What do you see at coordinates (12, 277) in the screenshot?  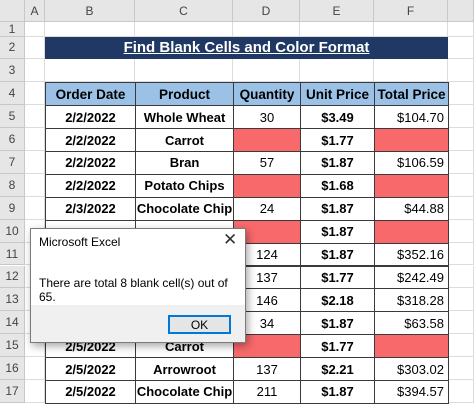 I see `row-header: 12` at bounding box center [12, 277].